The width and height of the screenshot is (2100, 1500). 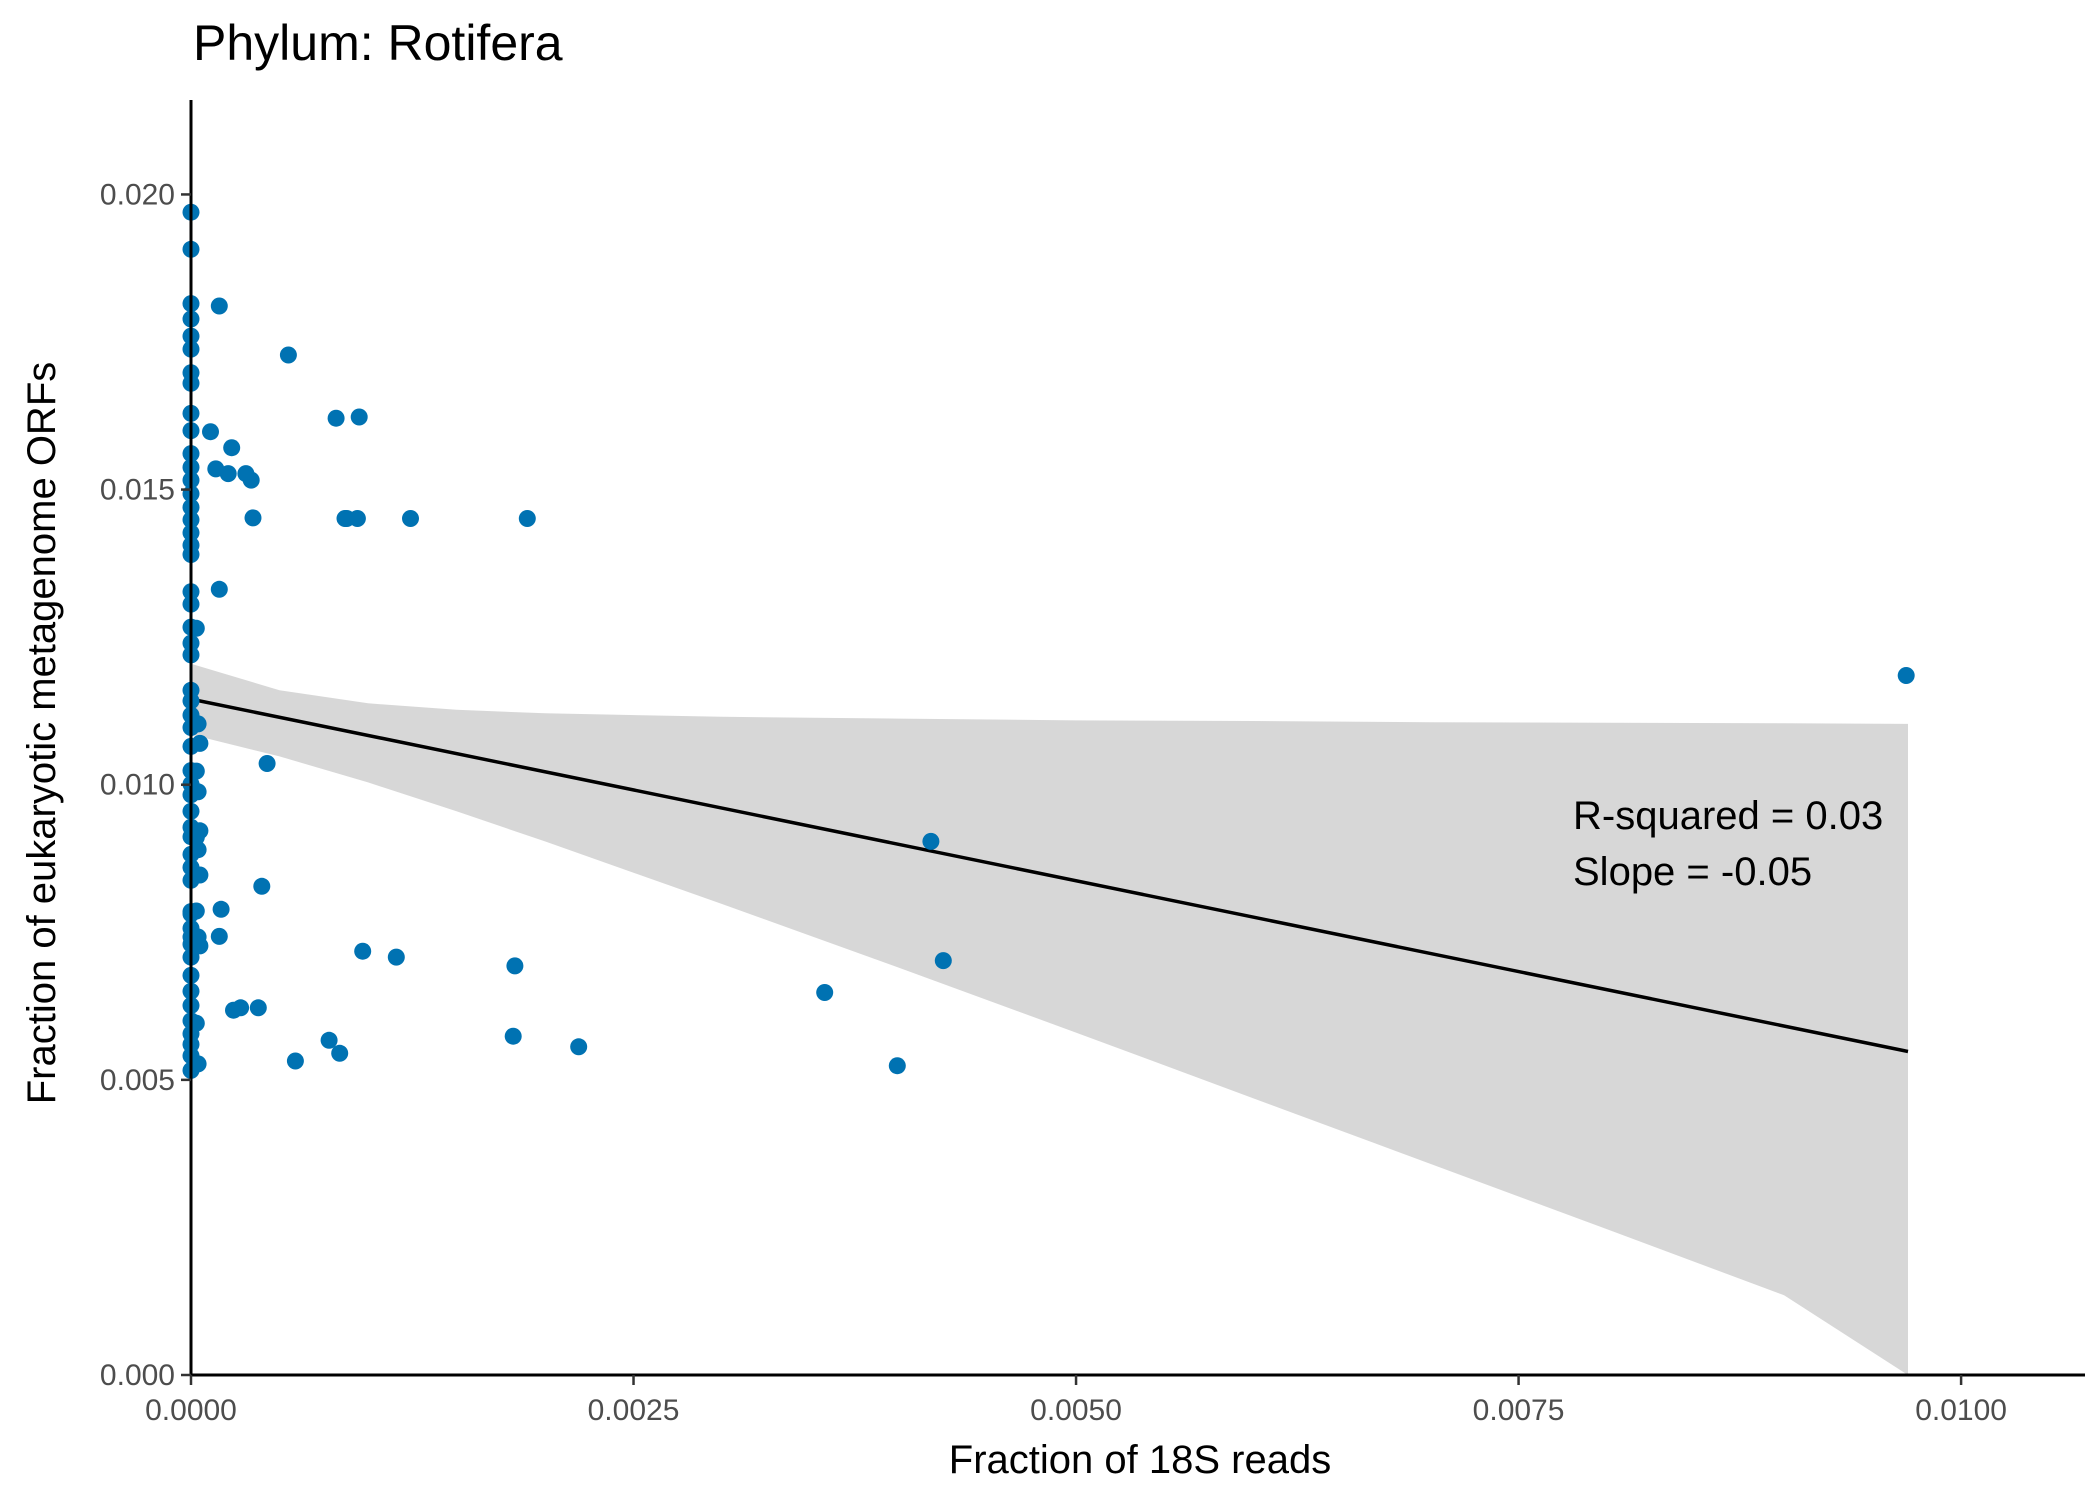 I want to click on x-tick-label: 0.0000, so click(x=191, y=1410).